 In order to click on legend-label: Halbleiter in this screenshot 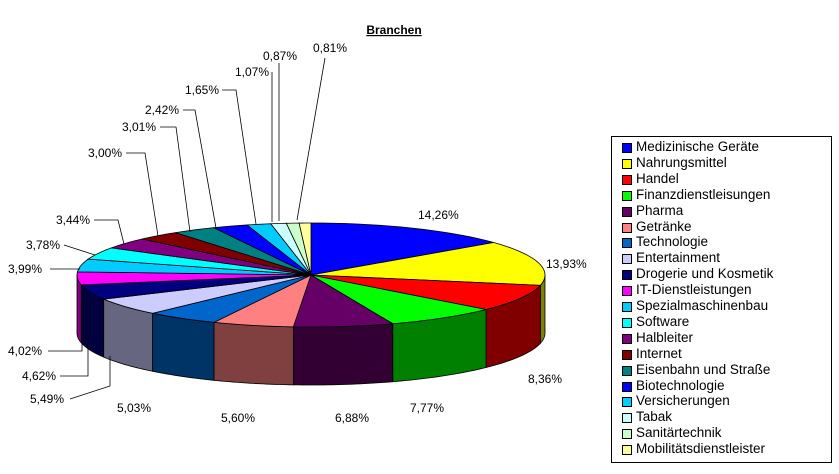, I will do `click(665, 337)`.